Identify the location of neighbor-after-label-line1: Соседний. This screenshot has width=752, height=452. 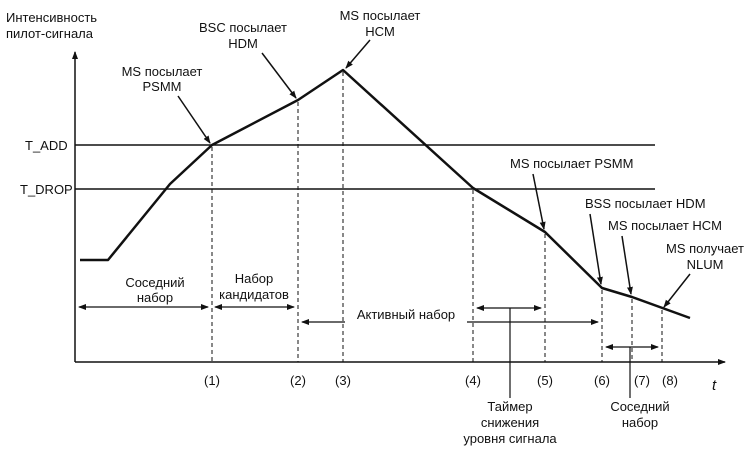
(639, 406).